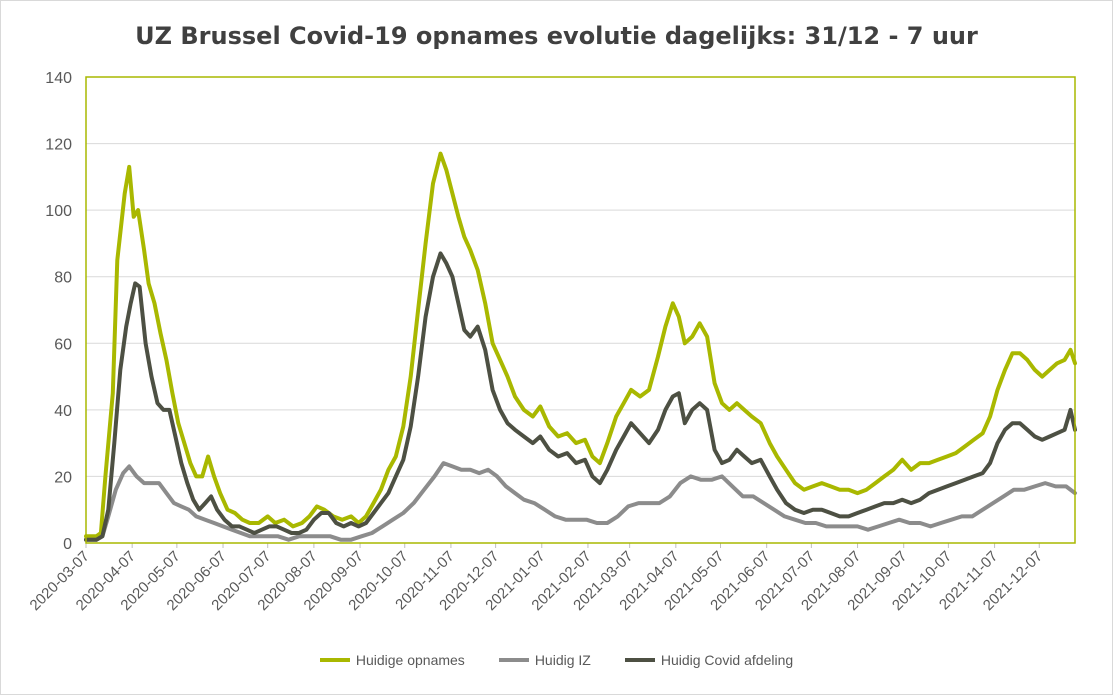 The height and width of the screenshot is (695, 1113). What do you see at coordinates (410, 660) in the screenshot?
I see `legend-label: Huidige opnames` at bounding box center [410, 660].